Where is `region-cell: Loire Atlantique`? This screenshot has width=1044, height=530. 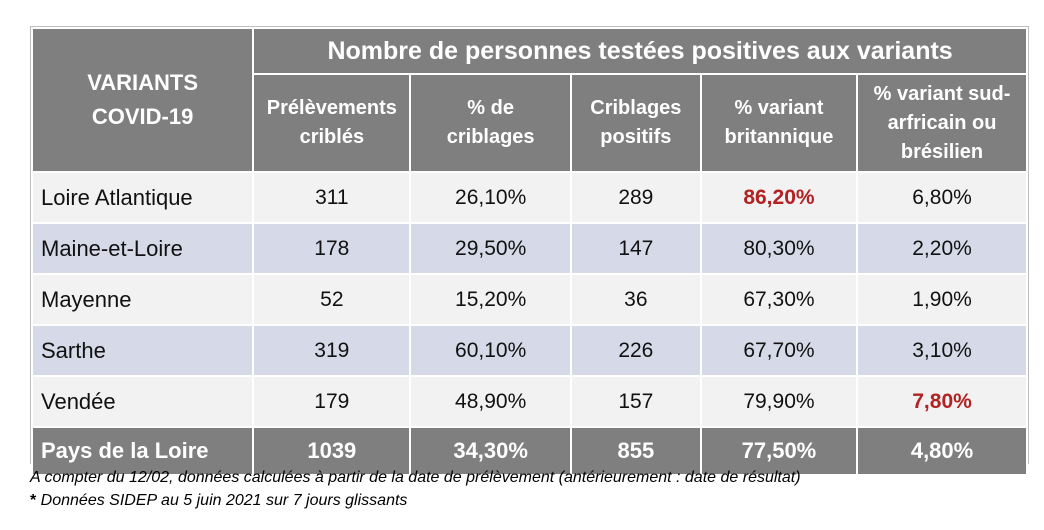
region-cell: Loire Atlantique is located at coordinates (142, 197).